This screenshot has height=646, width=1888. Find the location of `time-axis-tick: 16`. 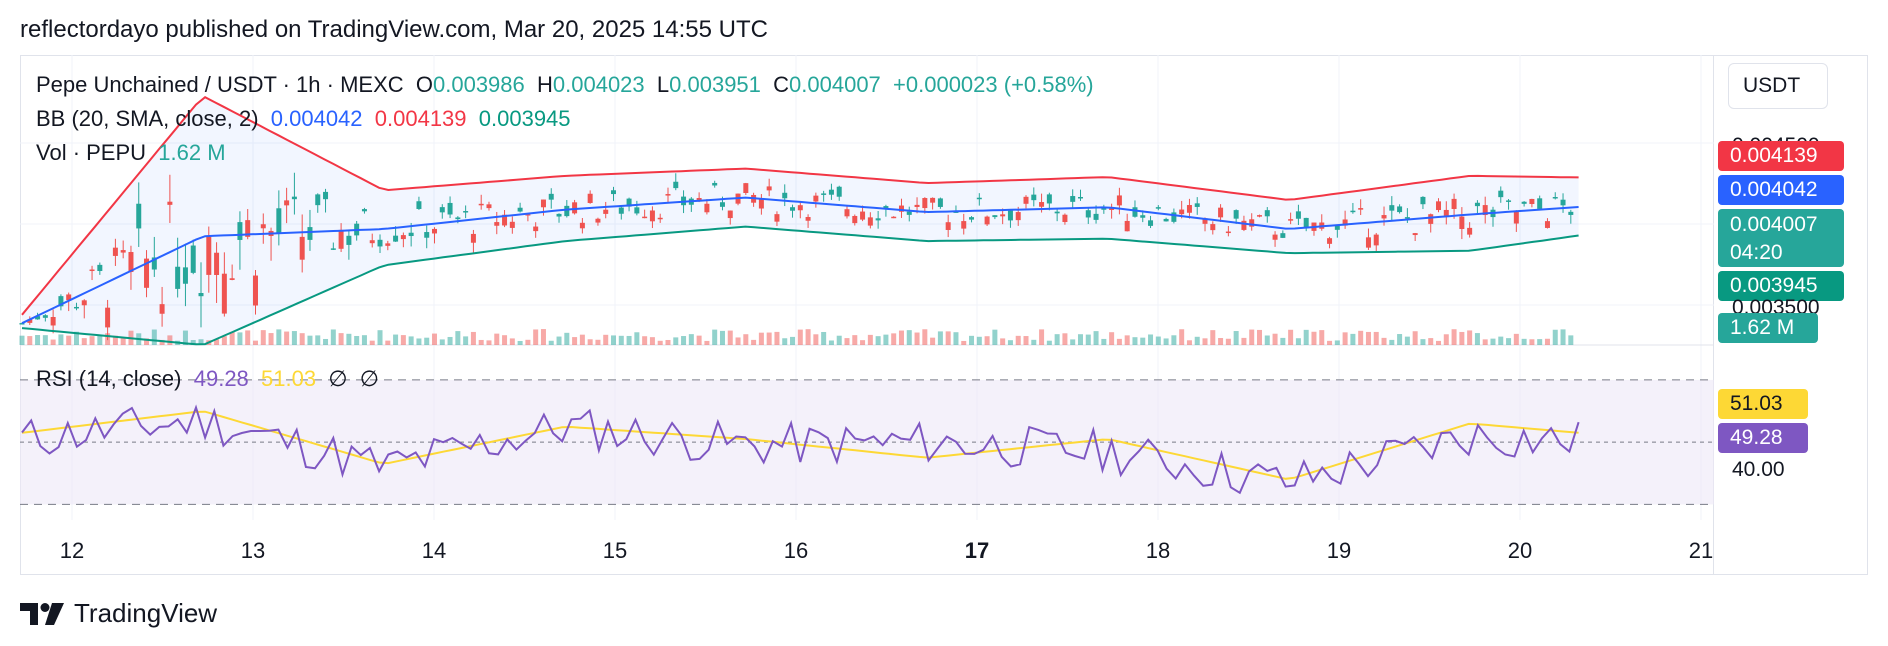

time-axis-tick: 16 is located at coordinates (796, 550).